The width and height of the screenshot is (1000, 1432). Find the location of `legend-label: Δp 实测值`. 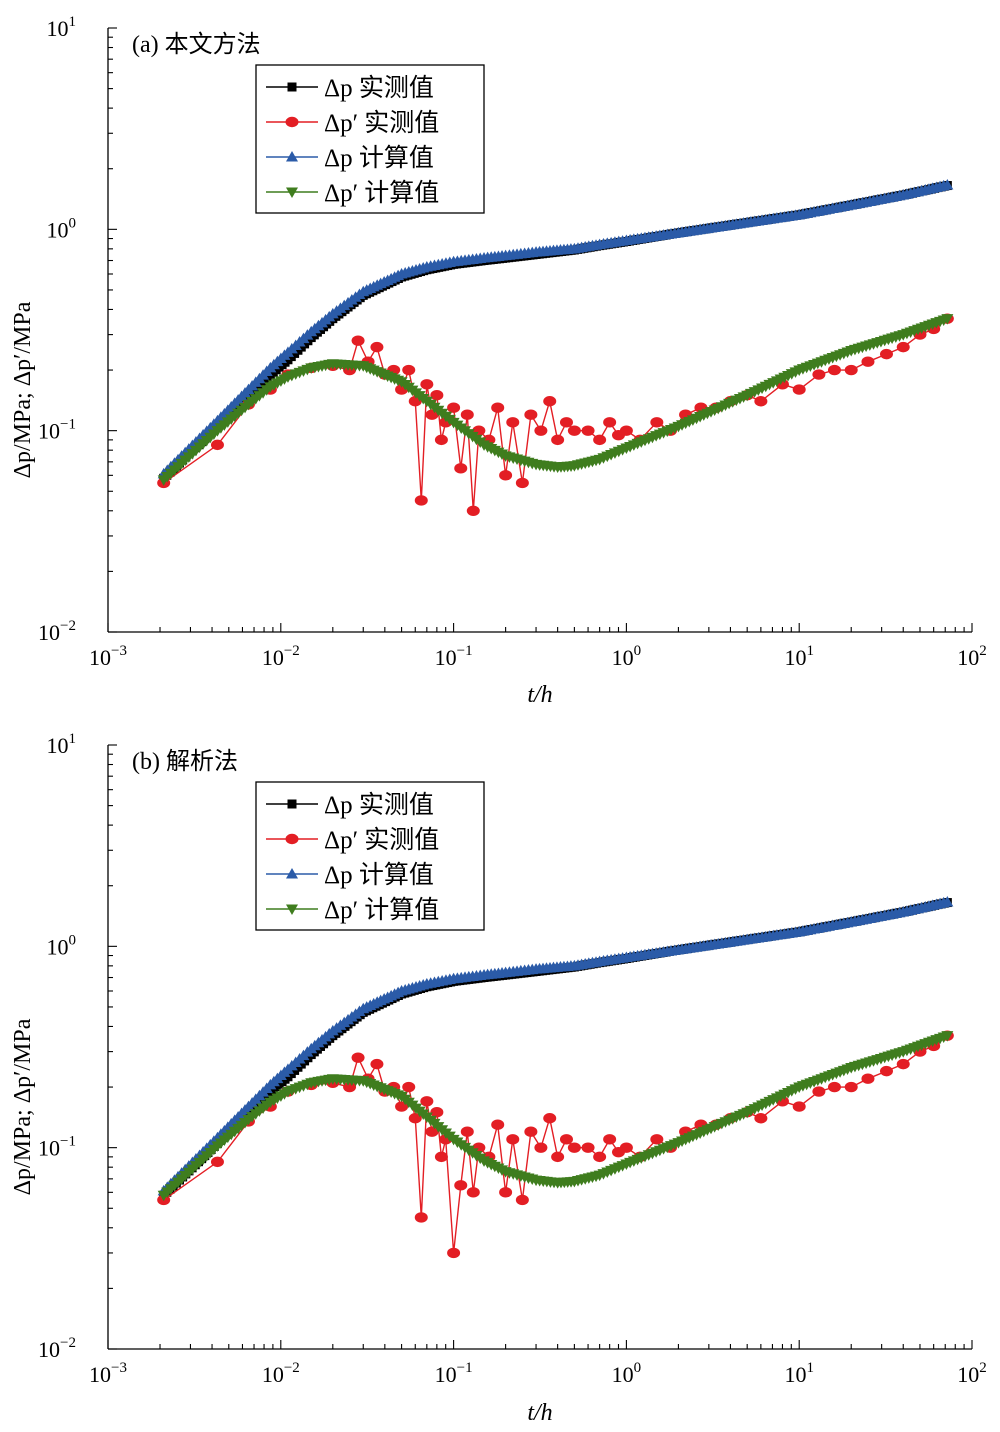

legend-label: Δp 实测值 is located at coordinates (379, 88).